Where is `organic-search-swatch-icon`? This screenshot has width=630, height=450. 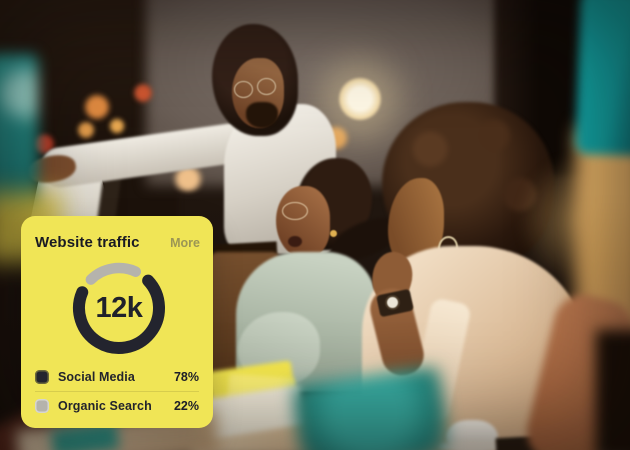 organic-search-swatch-icon is located at coordinates (42, 406).